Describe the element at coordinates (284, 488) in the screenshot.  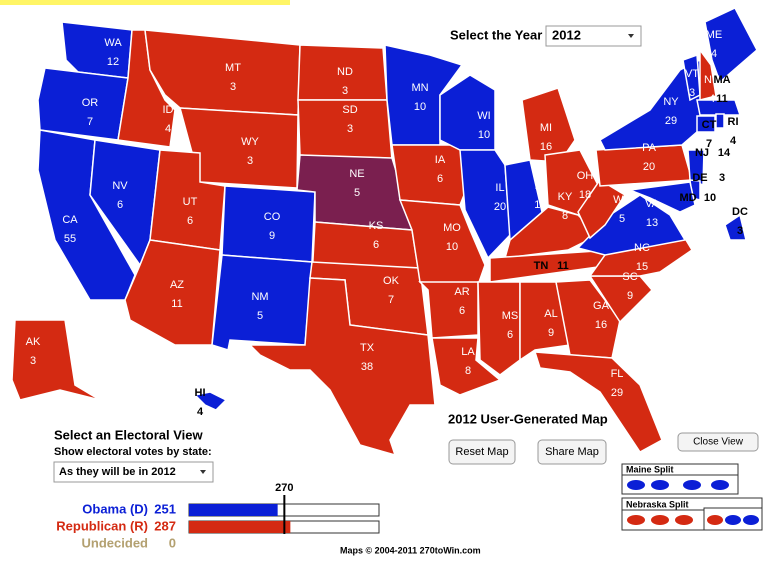
I see `threshold-label: 270` at that location.